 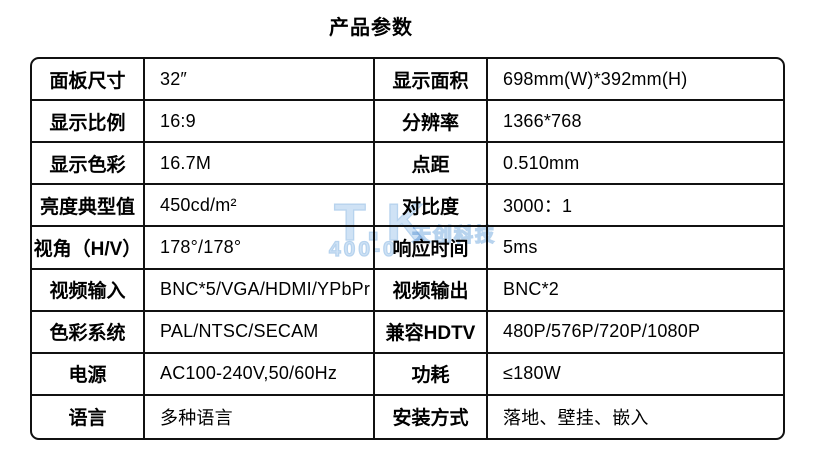 I want to click on page-title: 产品参数, so click(x=371, y=28).